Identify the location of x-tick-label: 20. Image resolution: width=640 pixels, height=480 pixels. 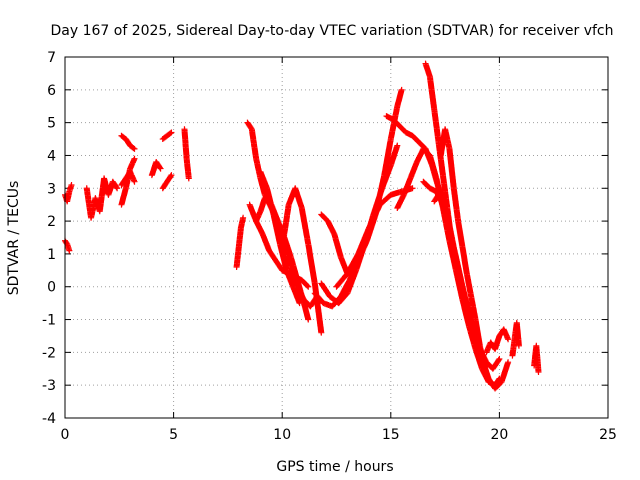
(499, 435).